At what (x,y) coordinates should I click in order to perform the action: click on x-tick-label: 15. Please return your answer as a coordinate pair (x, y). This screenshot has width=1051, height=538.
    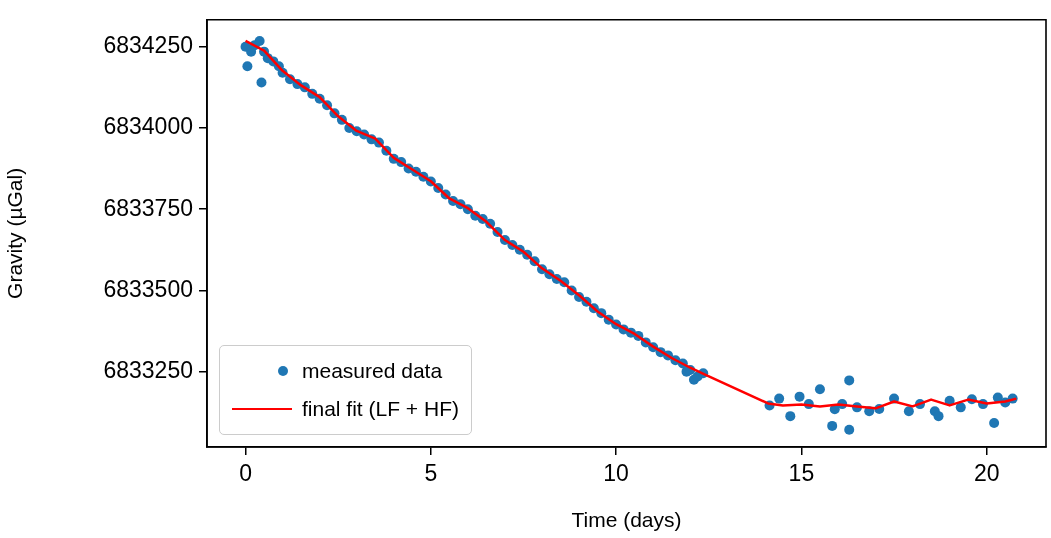
    Looking at the image, I should click on (801, 473).